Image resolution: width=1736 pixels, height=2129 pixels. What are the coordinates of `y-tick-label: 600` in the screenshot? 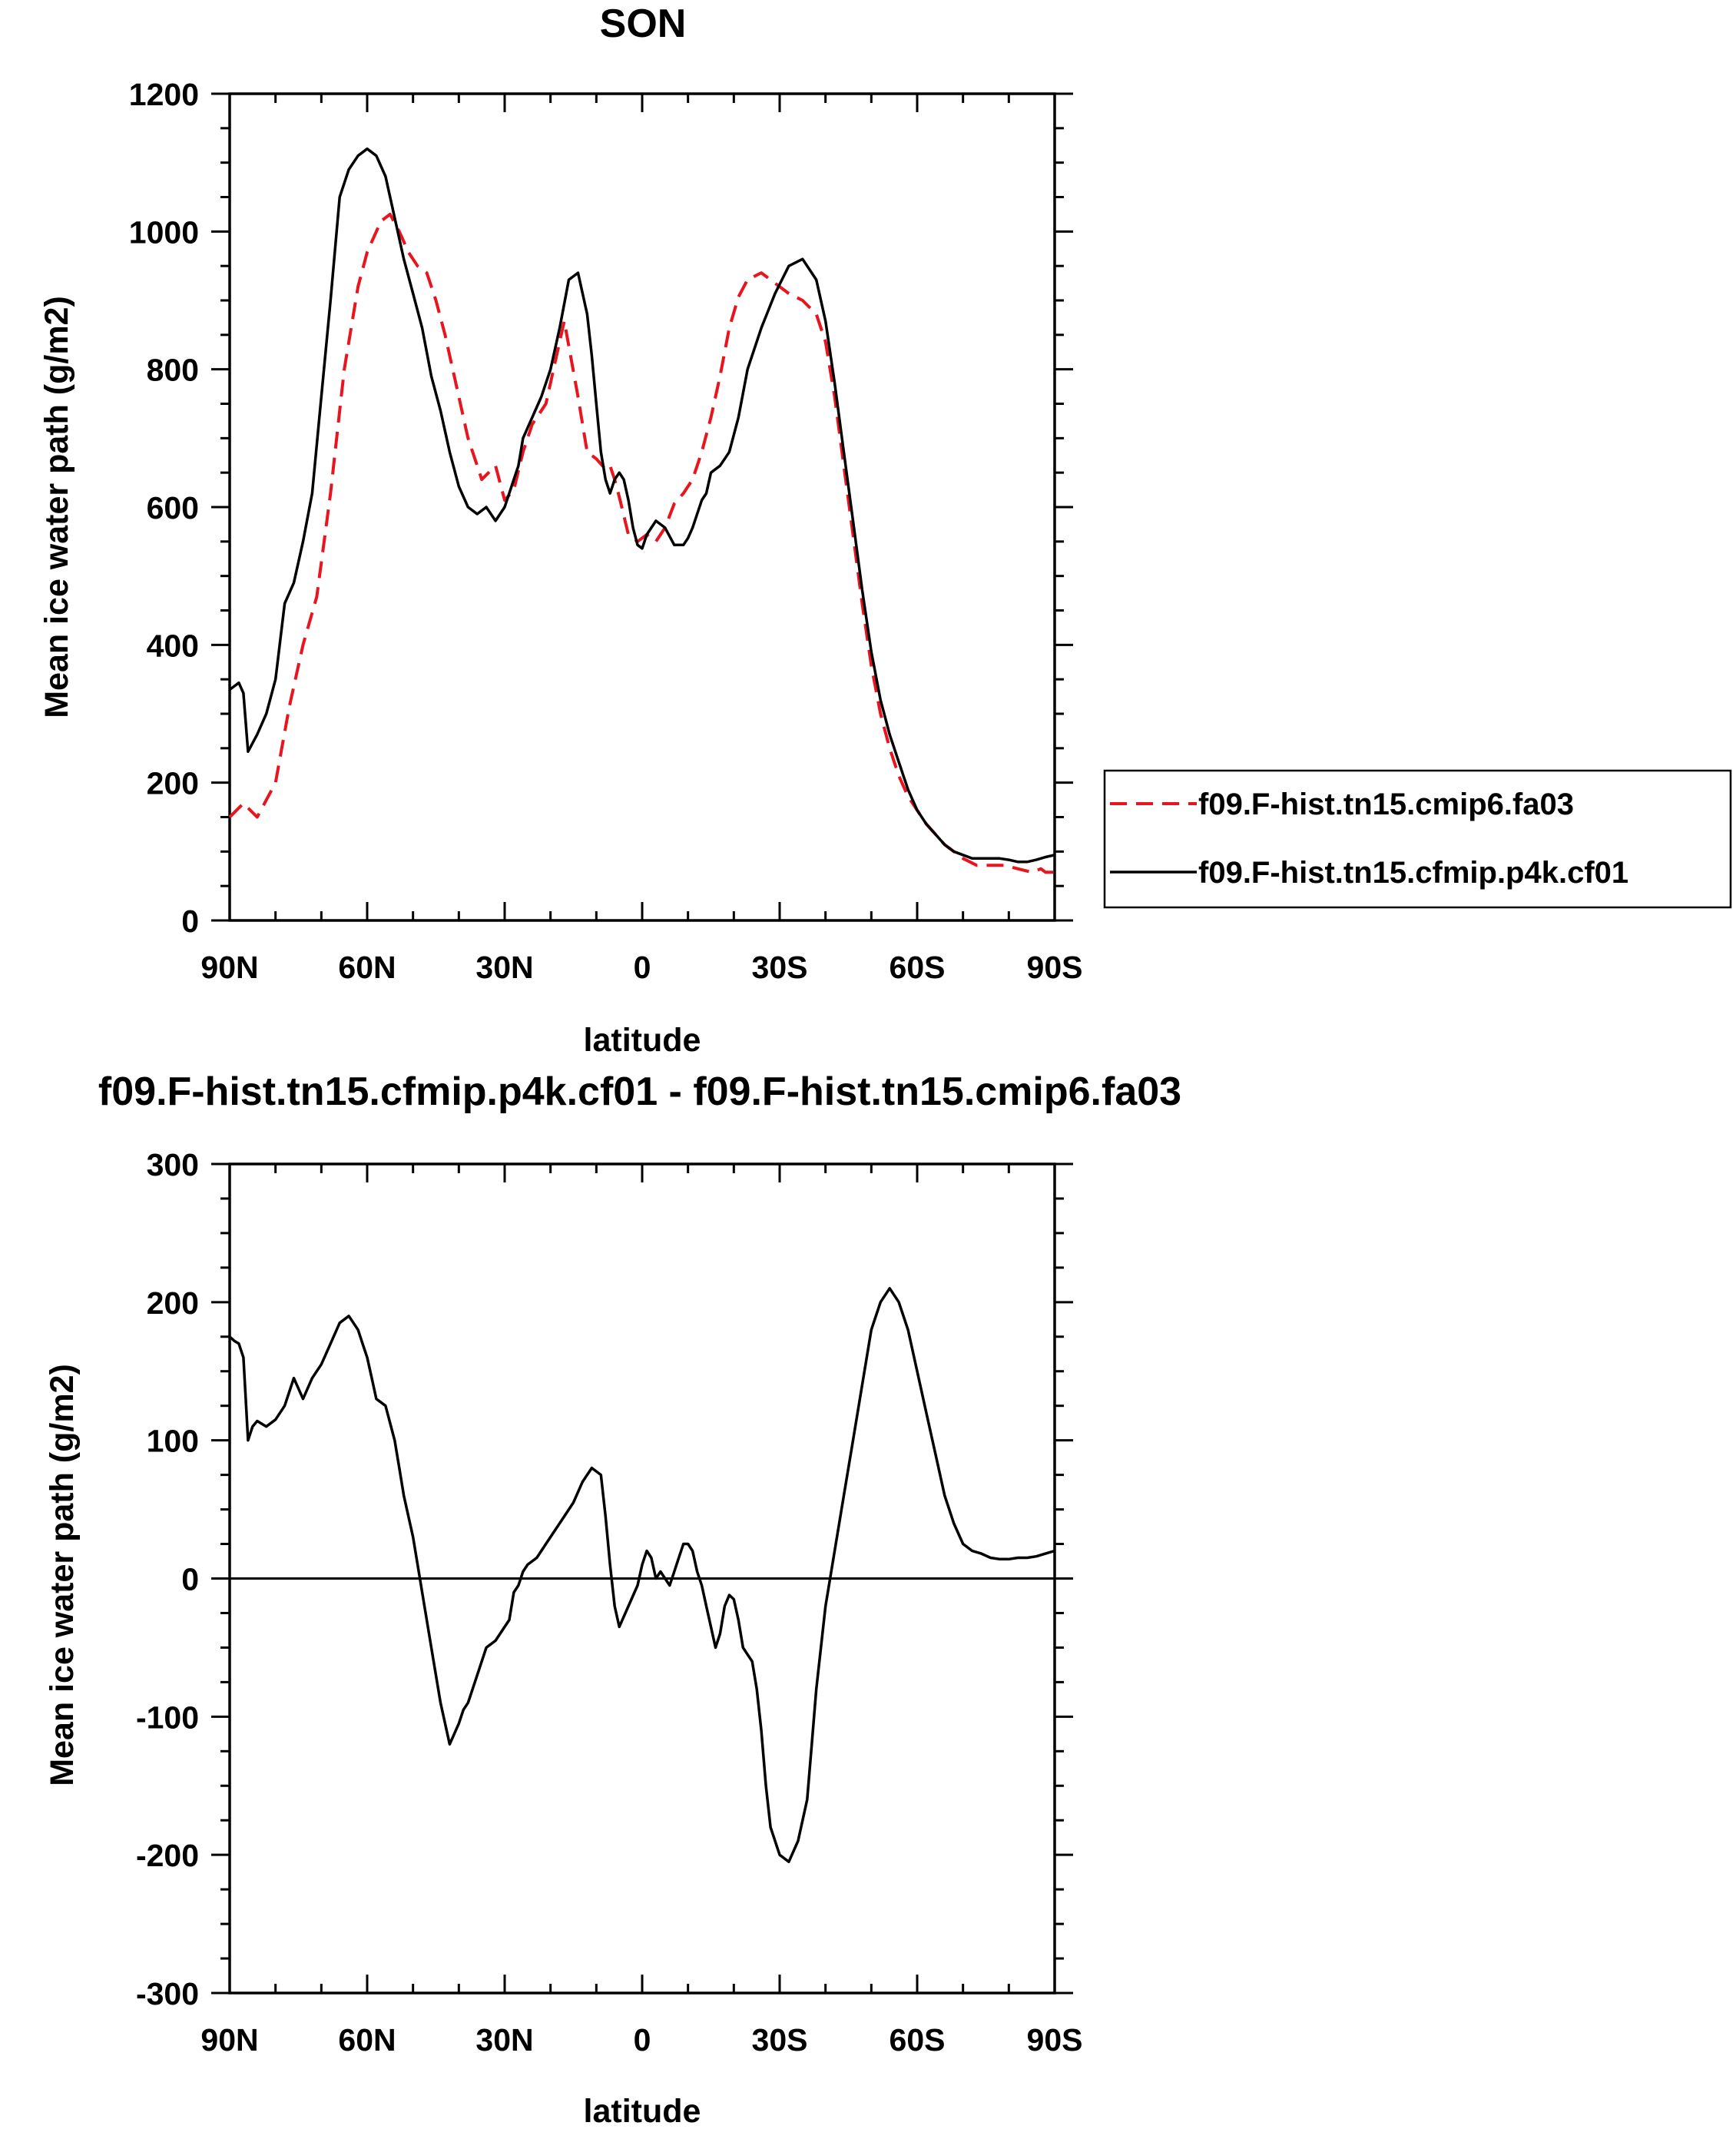 It's located at (173, 508).